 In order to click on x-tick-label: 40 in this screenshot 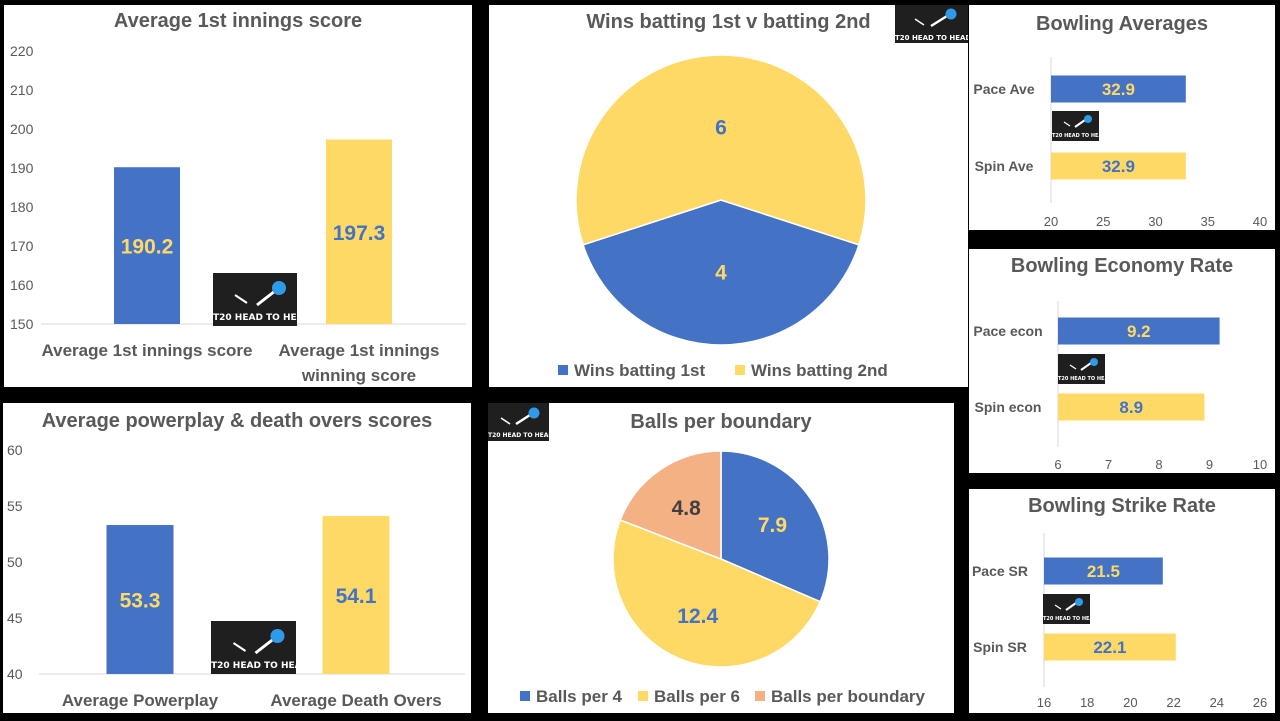, I will do `click(1260, 221)`.